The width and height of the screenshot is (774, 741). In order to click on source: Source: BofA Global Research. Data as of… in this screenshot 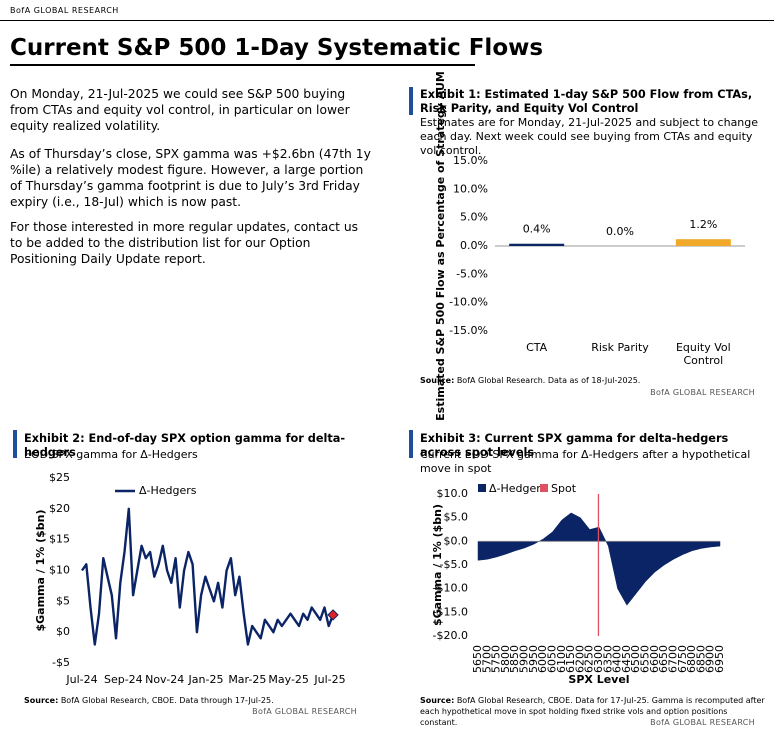, I will do `click(530, 380)`.